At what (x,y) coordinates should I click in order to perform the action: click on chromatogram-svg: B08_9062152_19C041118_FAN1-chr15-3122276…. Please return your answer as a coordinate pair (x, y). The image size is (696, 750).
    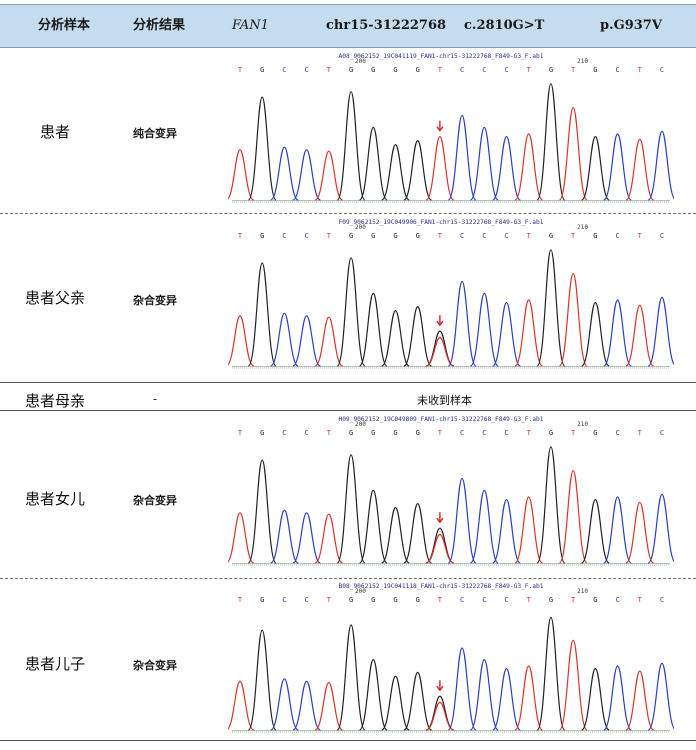
    Looking at the image, I should click on (451, 658).